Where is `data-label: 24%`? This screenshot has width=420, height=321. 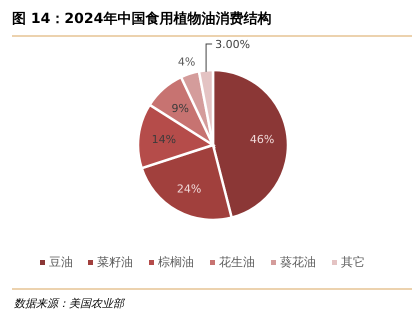
data-label: 24% is located at coordinates (189, 189).